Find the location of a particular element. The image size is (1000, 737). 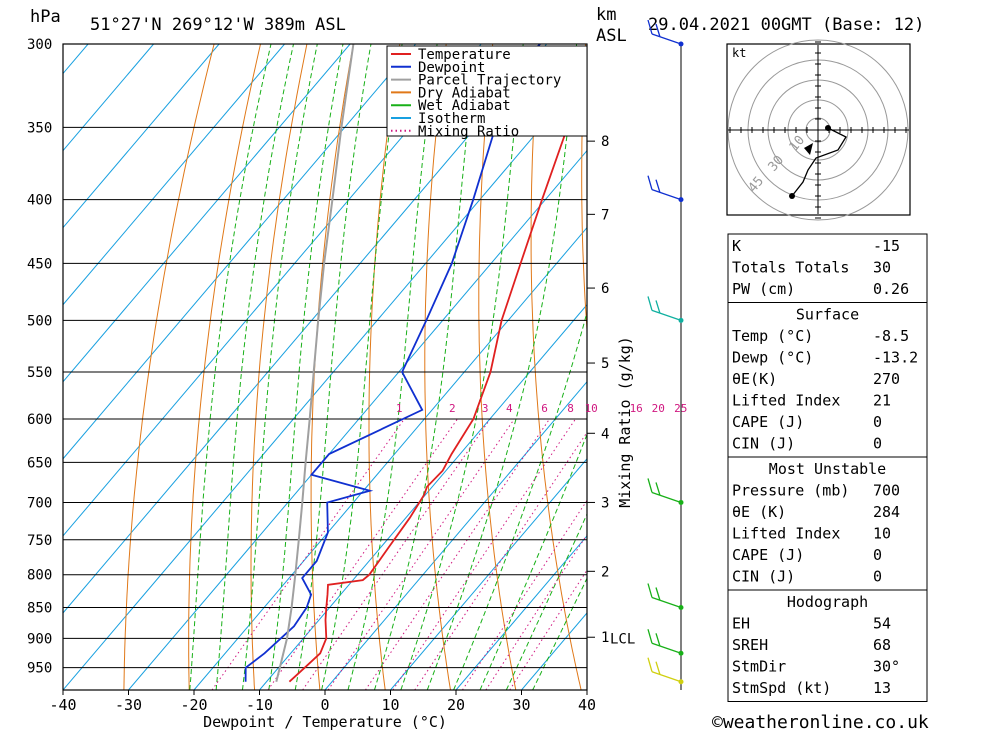

x-tick-label: 0 is located at coordinates (324, 705).